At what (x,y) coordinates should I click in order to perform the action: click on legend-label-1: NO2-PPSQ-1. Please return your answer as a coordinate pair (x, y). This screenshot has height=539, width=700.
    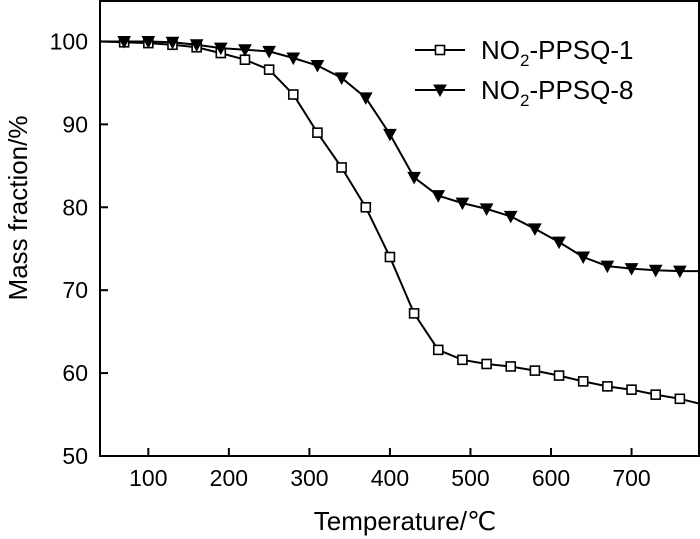
    Looking at the image, I should click on (557, 52).